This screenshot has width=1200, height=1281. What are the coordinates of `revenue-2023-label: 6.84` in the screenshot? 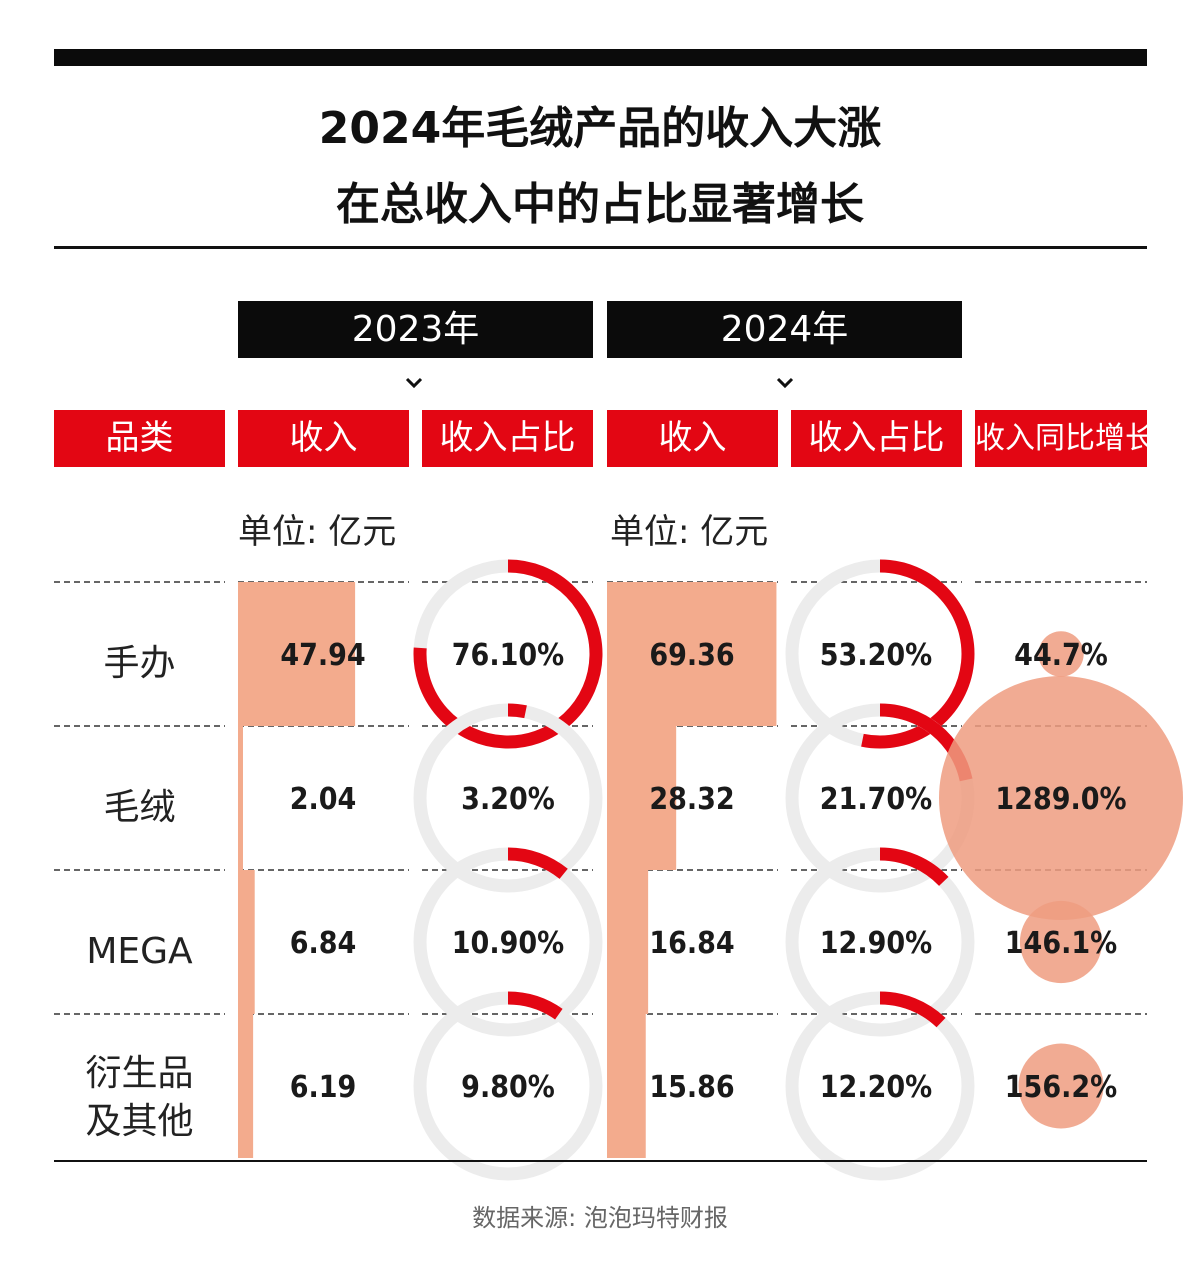 It's located at (323, 943).